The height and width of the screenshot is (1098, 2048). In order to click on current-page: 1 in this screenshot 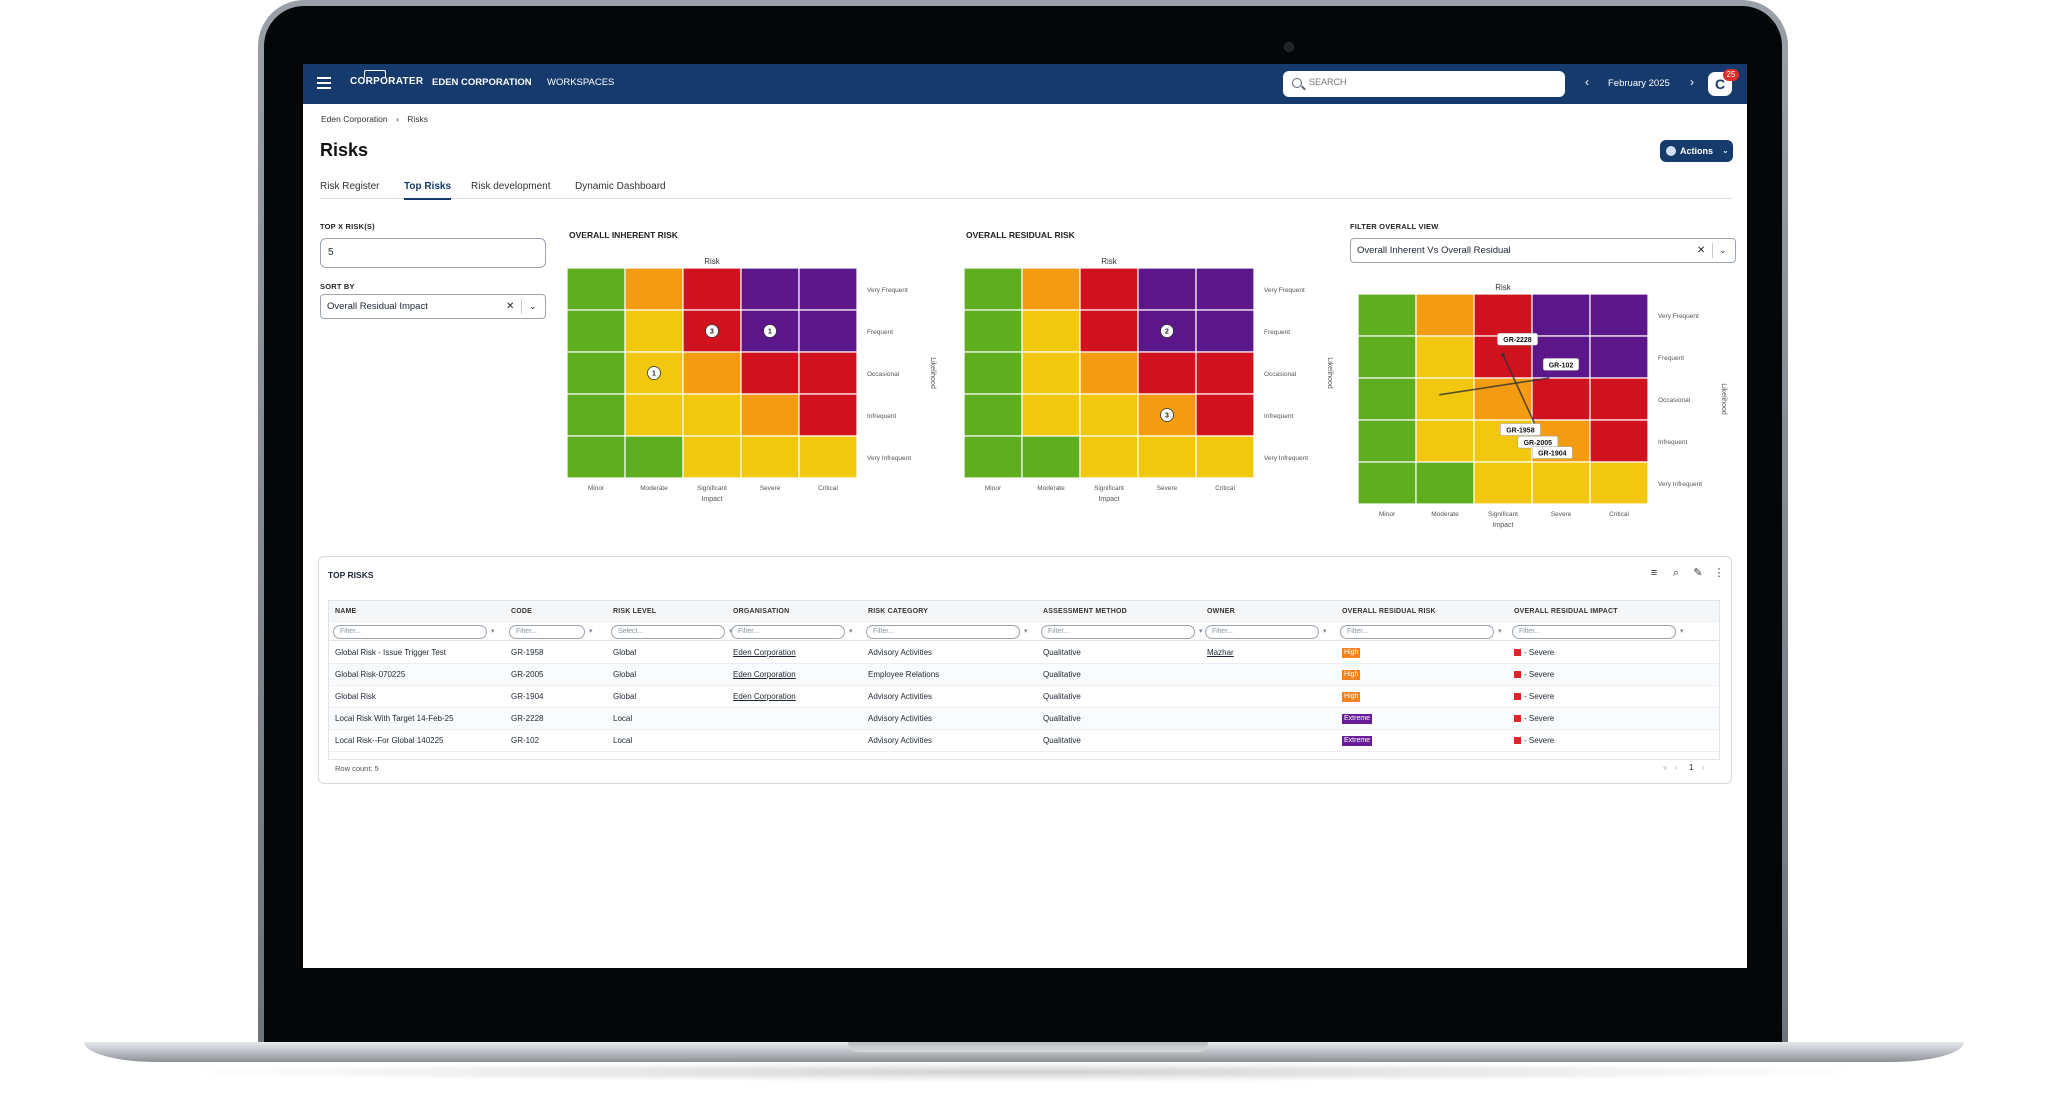, I will do `click(1691, 767)`.